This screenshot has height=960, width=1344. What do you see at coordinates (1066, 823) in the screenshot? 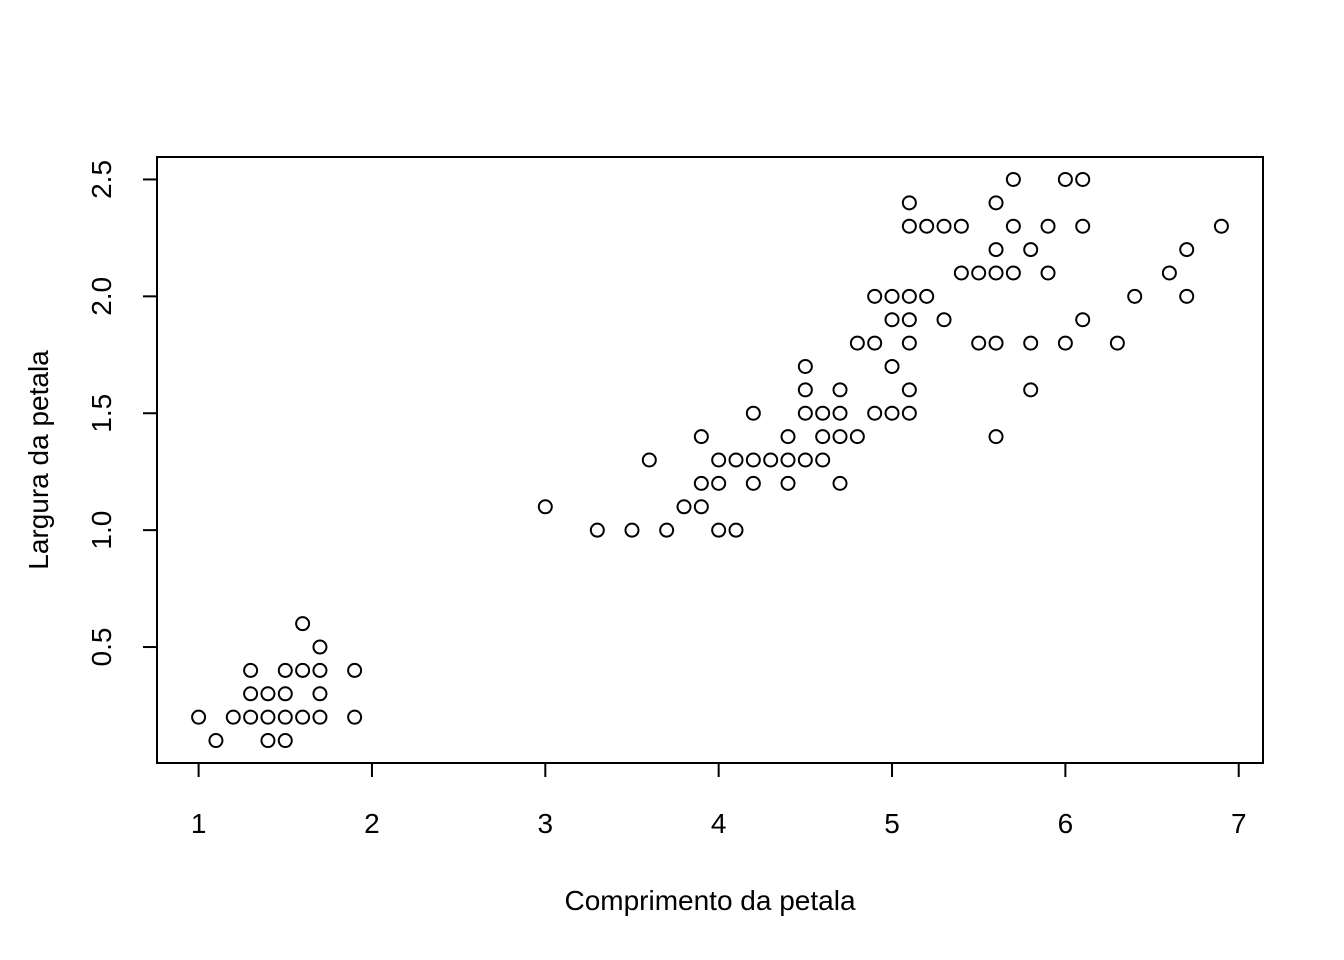
I see `x-tick-label: 6` at bounding box center [1066, 823].